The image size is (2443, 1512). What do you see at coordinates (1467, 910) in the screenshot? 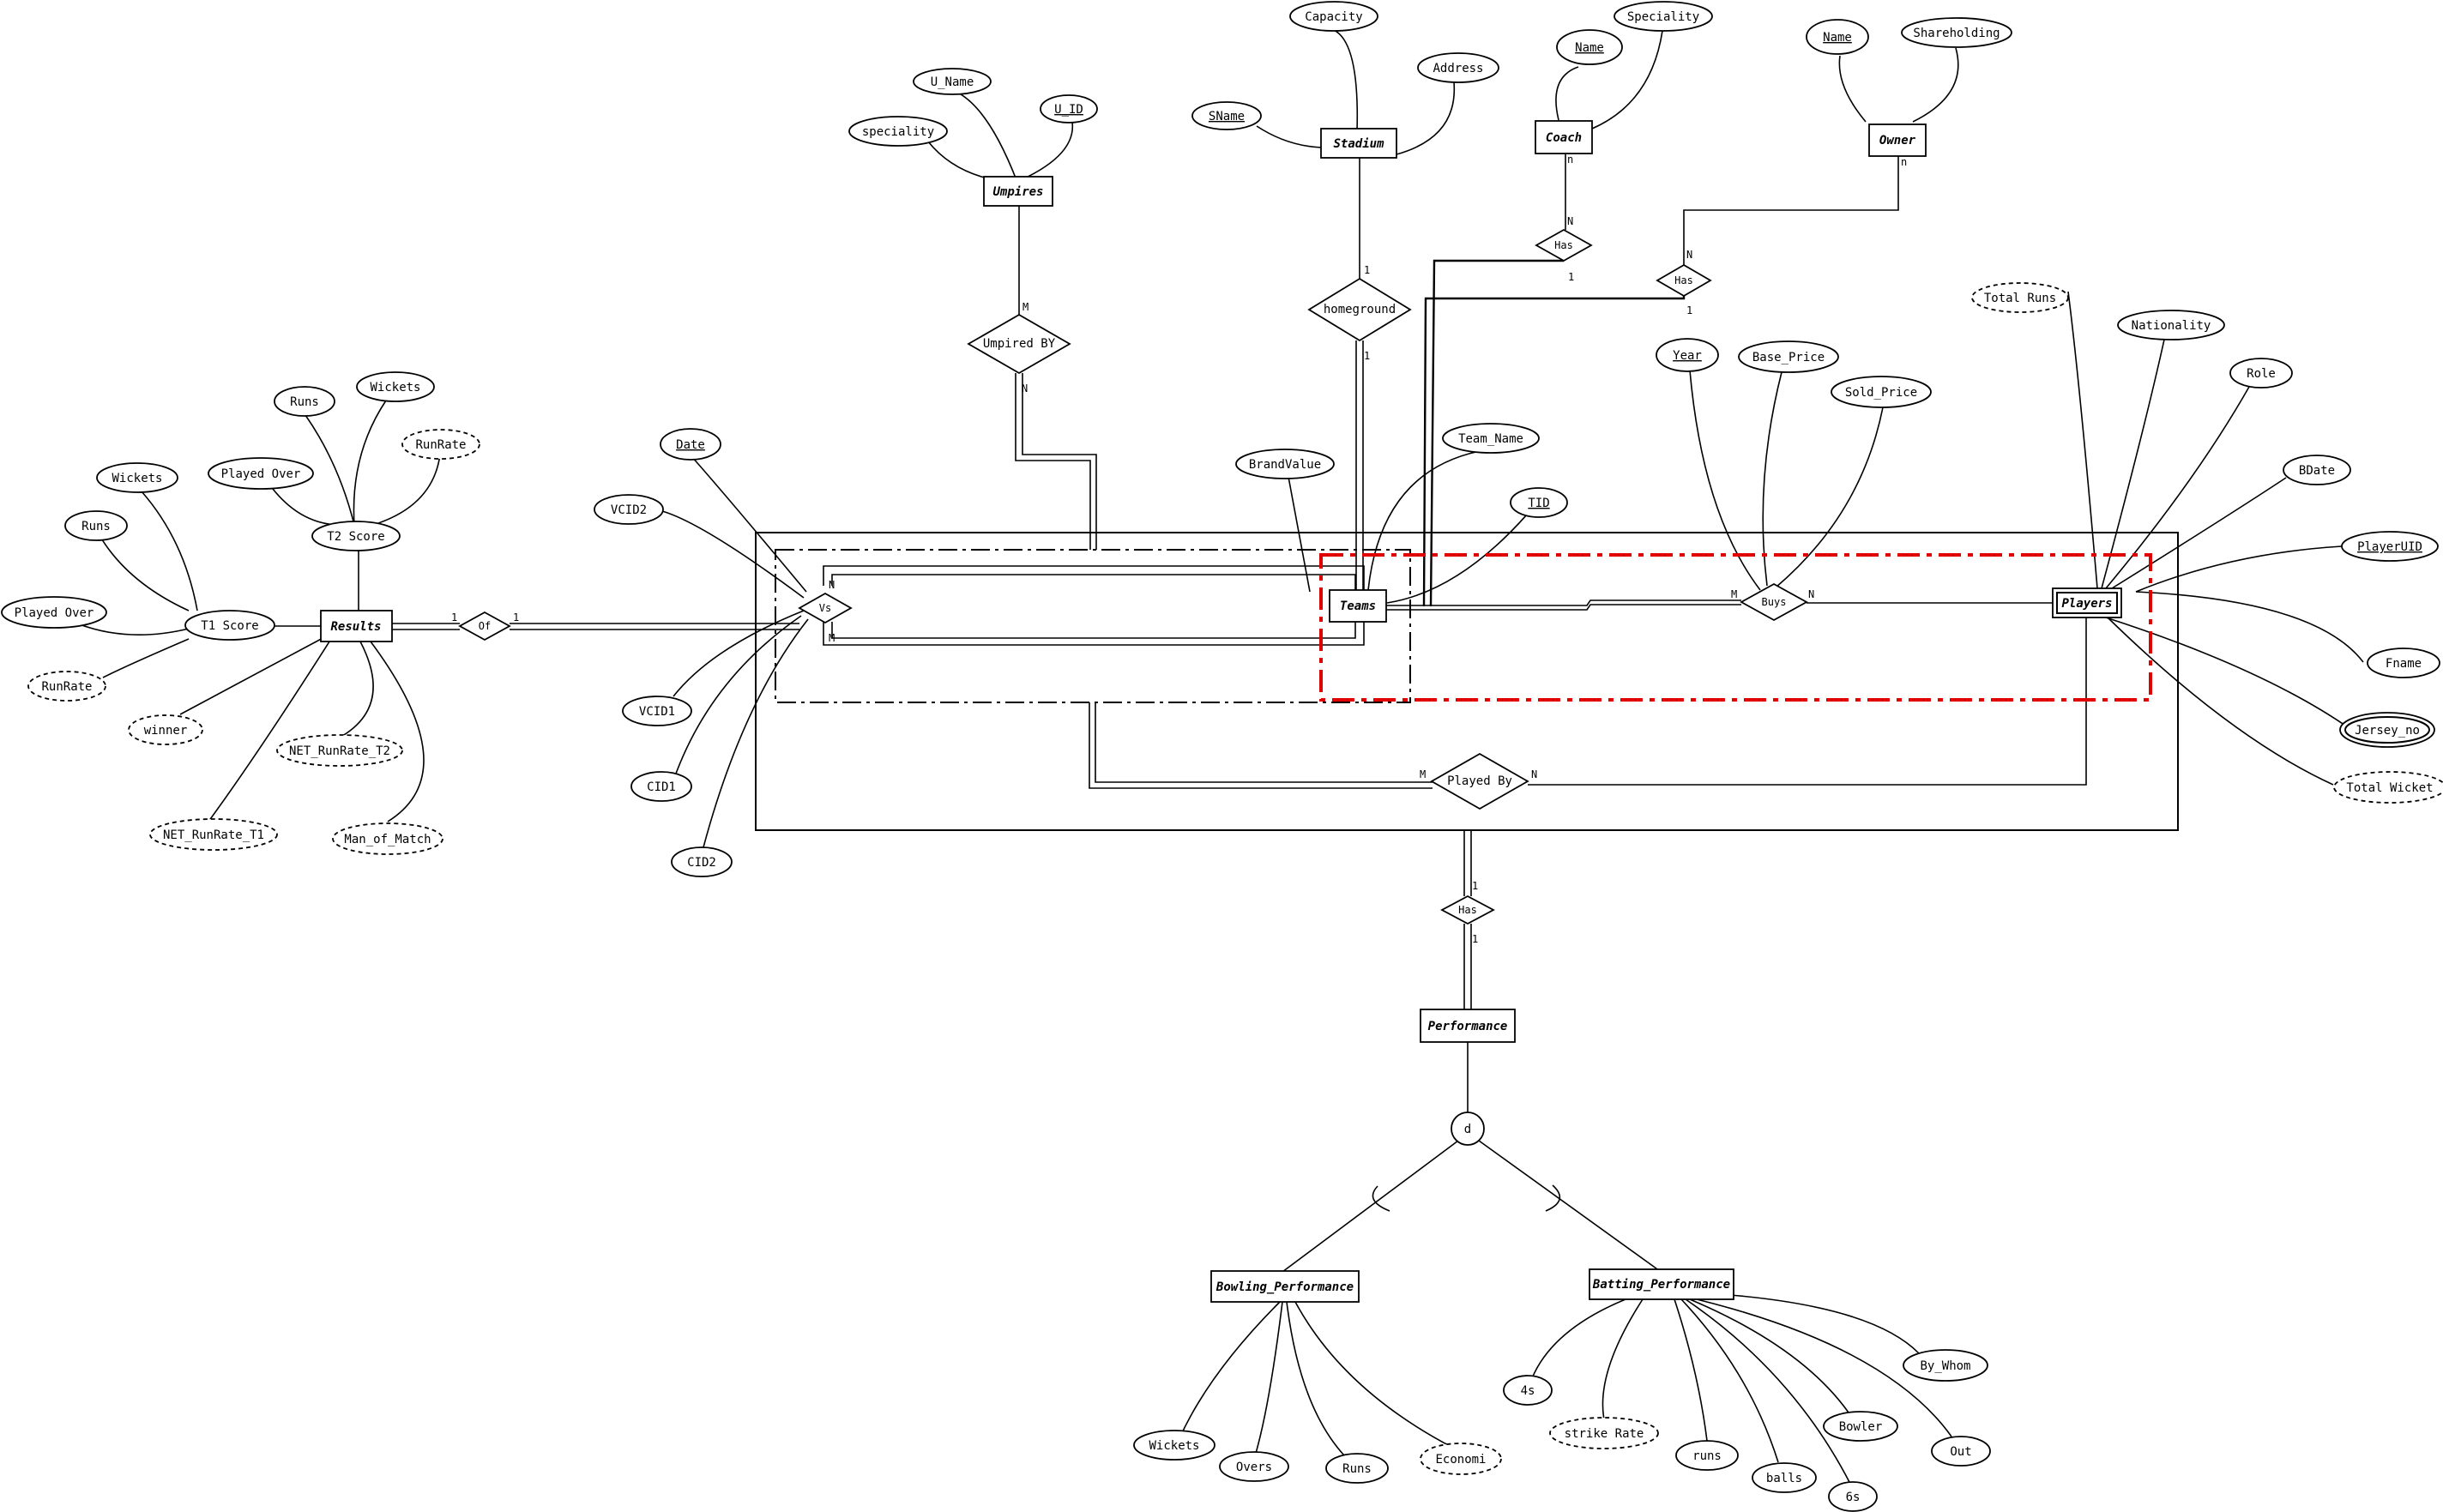
I see `performance-has-relationship` at bounding box center [1467, 910].